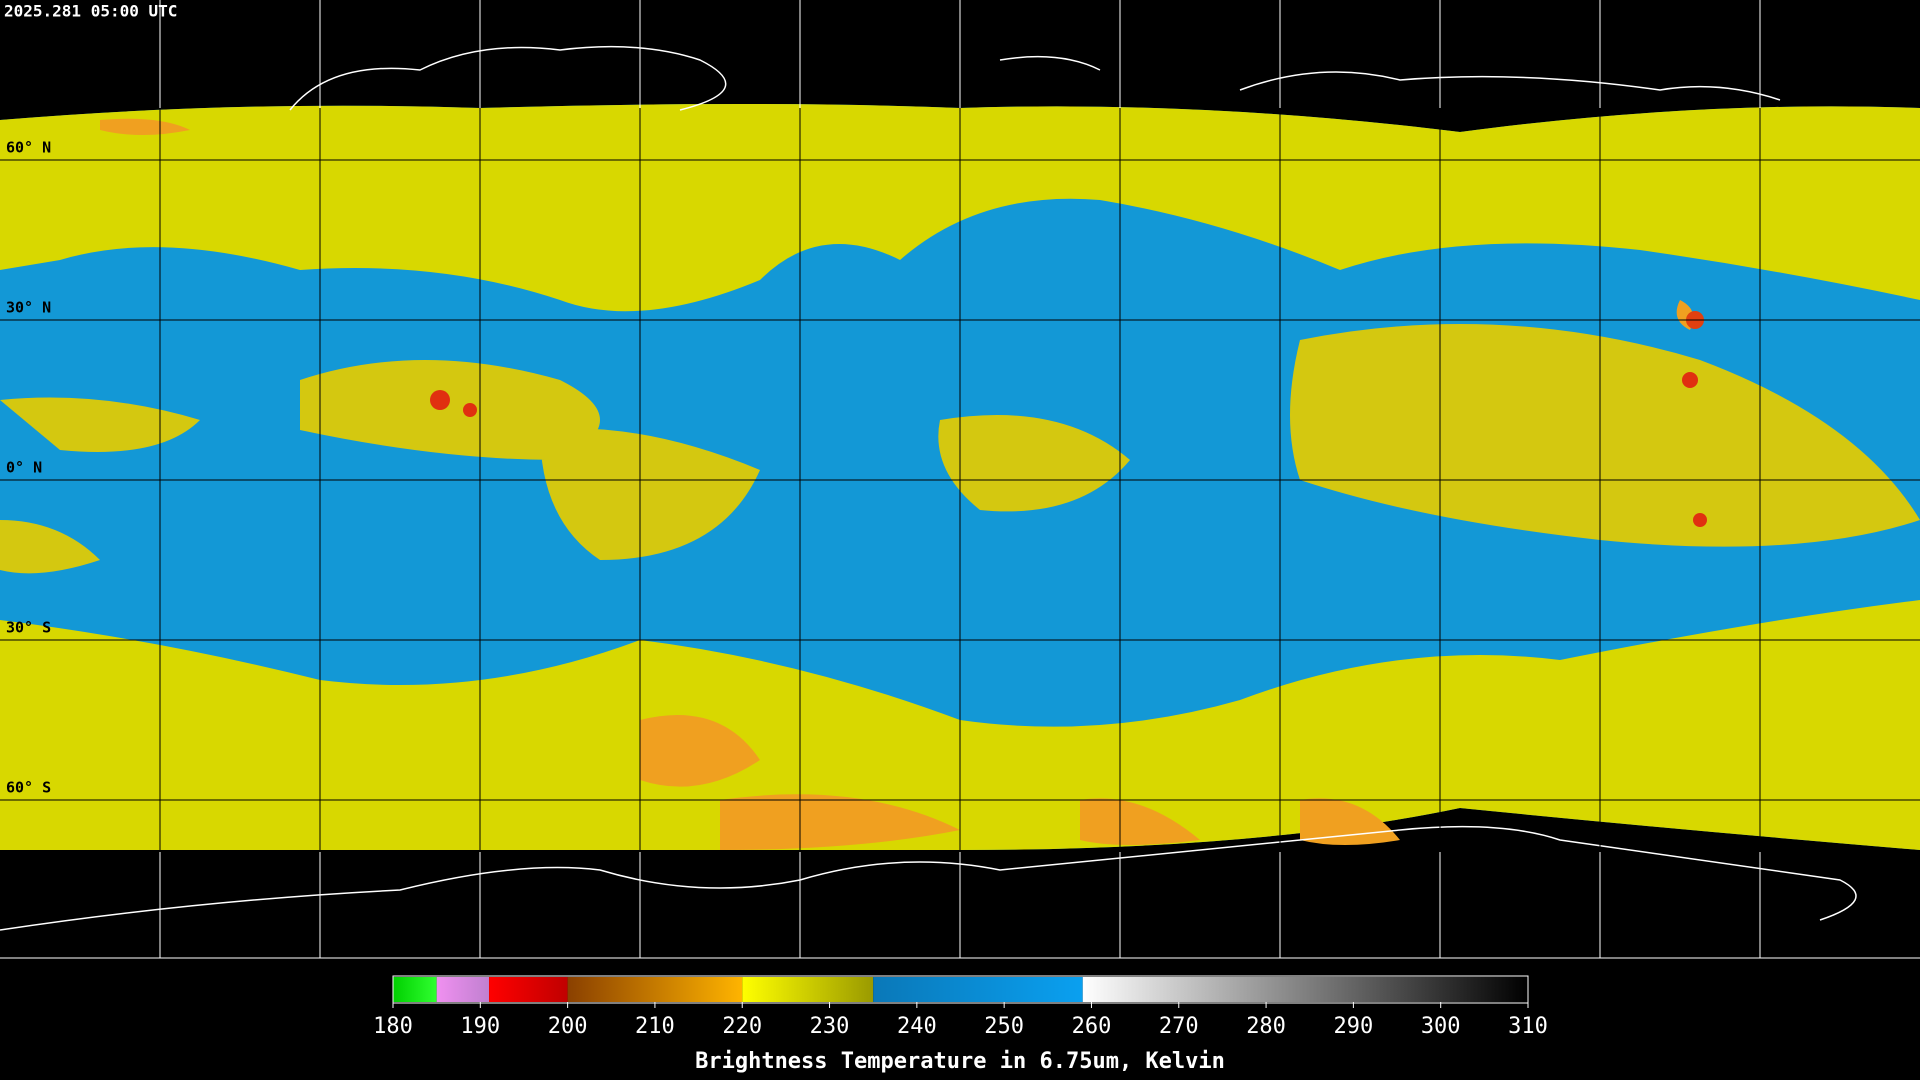 This screenshot has width=1920, height=1080. Describe the element at coordinates (1266, 1026) in the screenshot. I see `colorbar-tick-label: 280` at that location.